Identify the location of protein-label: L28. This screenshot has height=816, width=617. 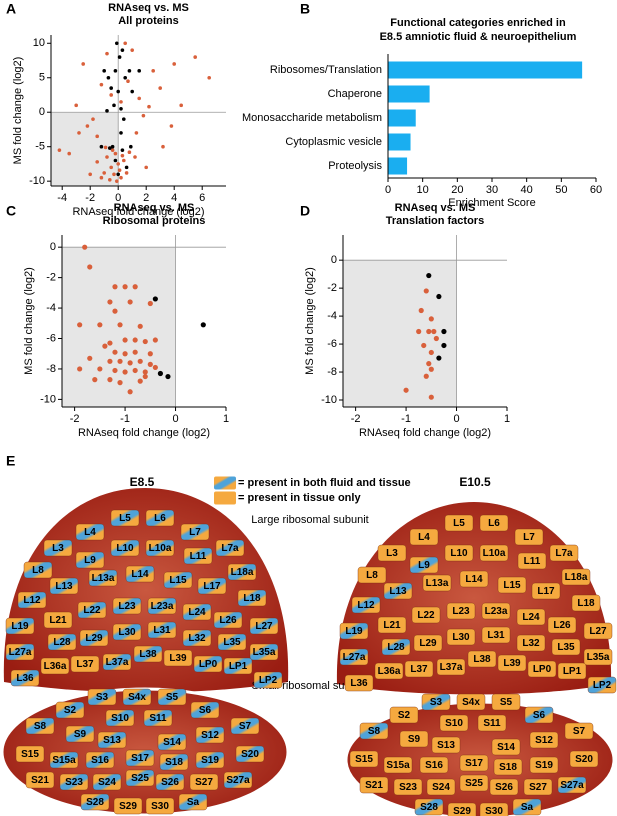
(62, 642).